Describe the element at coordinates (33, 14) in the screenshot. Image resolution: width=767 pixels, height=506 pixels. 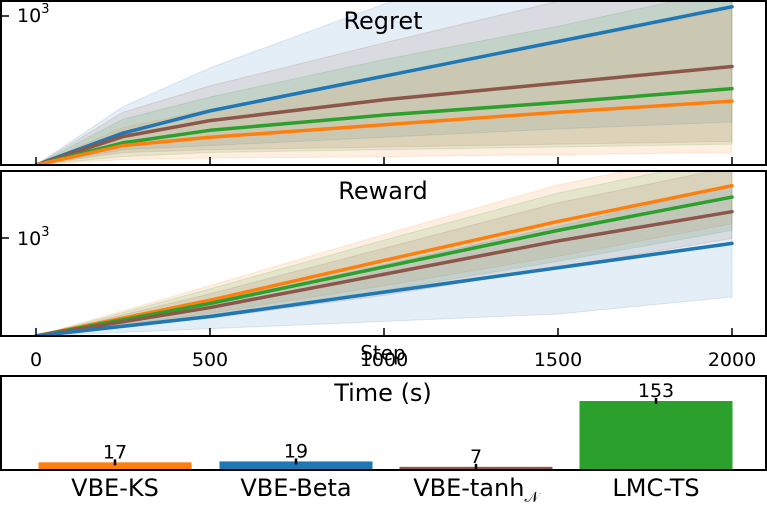
I see `regret-ytick-label: 103` at that location.